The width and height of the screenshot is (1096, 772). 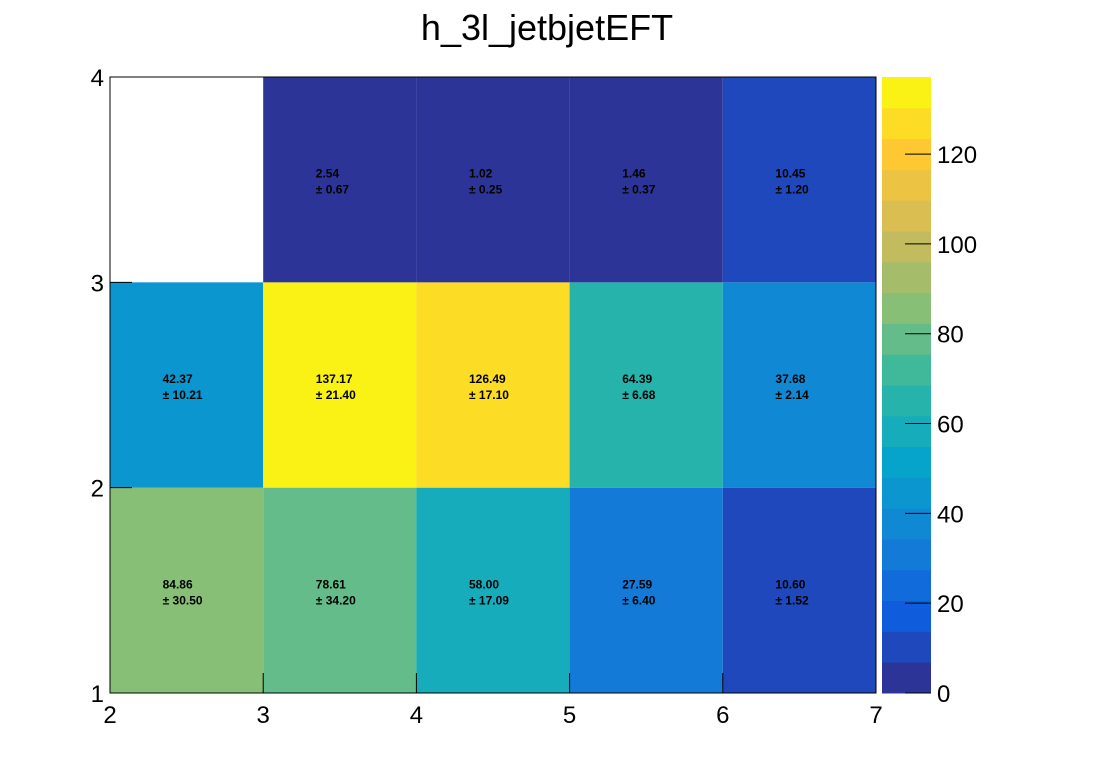 What do you see at coordinates (792, 190) in the screenshot?
I see `cell-error-label: ± 1.20` at bounding box center [792, 190].